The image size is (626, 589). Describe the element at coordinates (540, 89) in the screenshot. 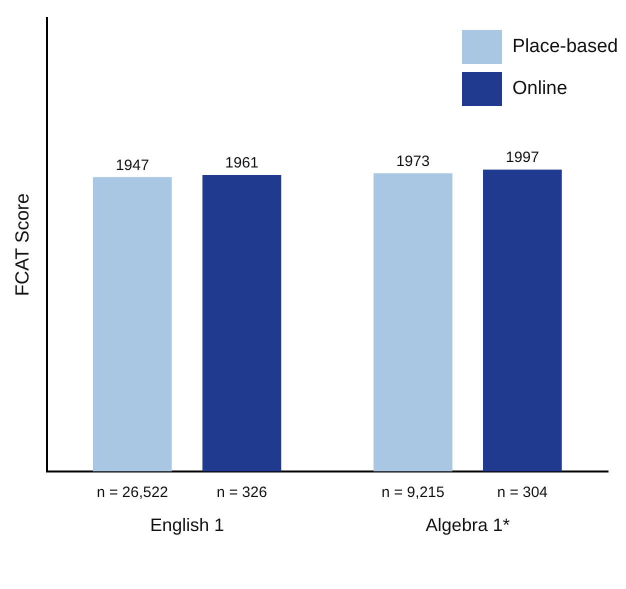

I see `legend-label: Online` at that location.